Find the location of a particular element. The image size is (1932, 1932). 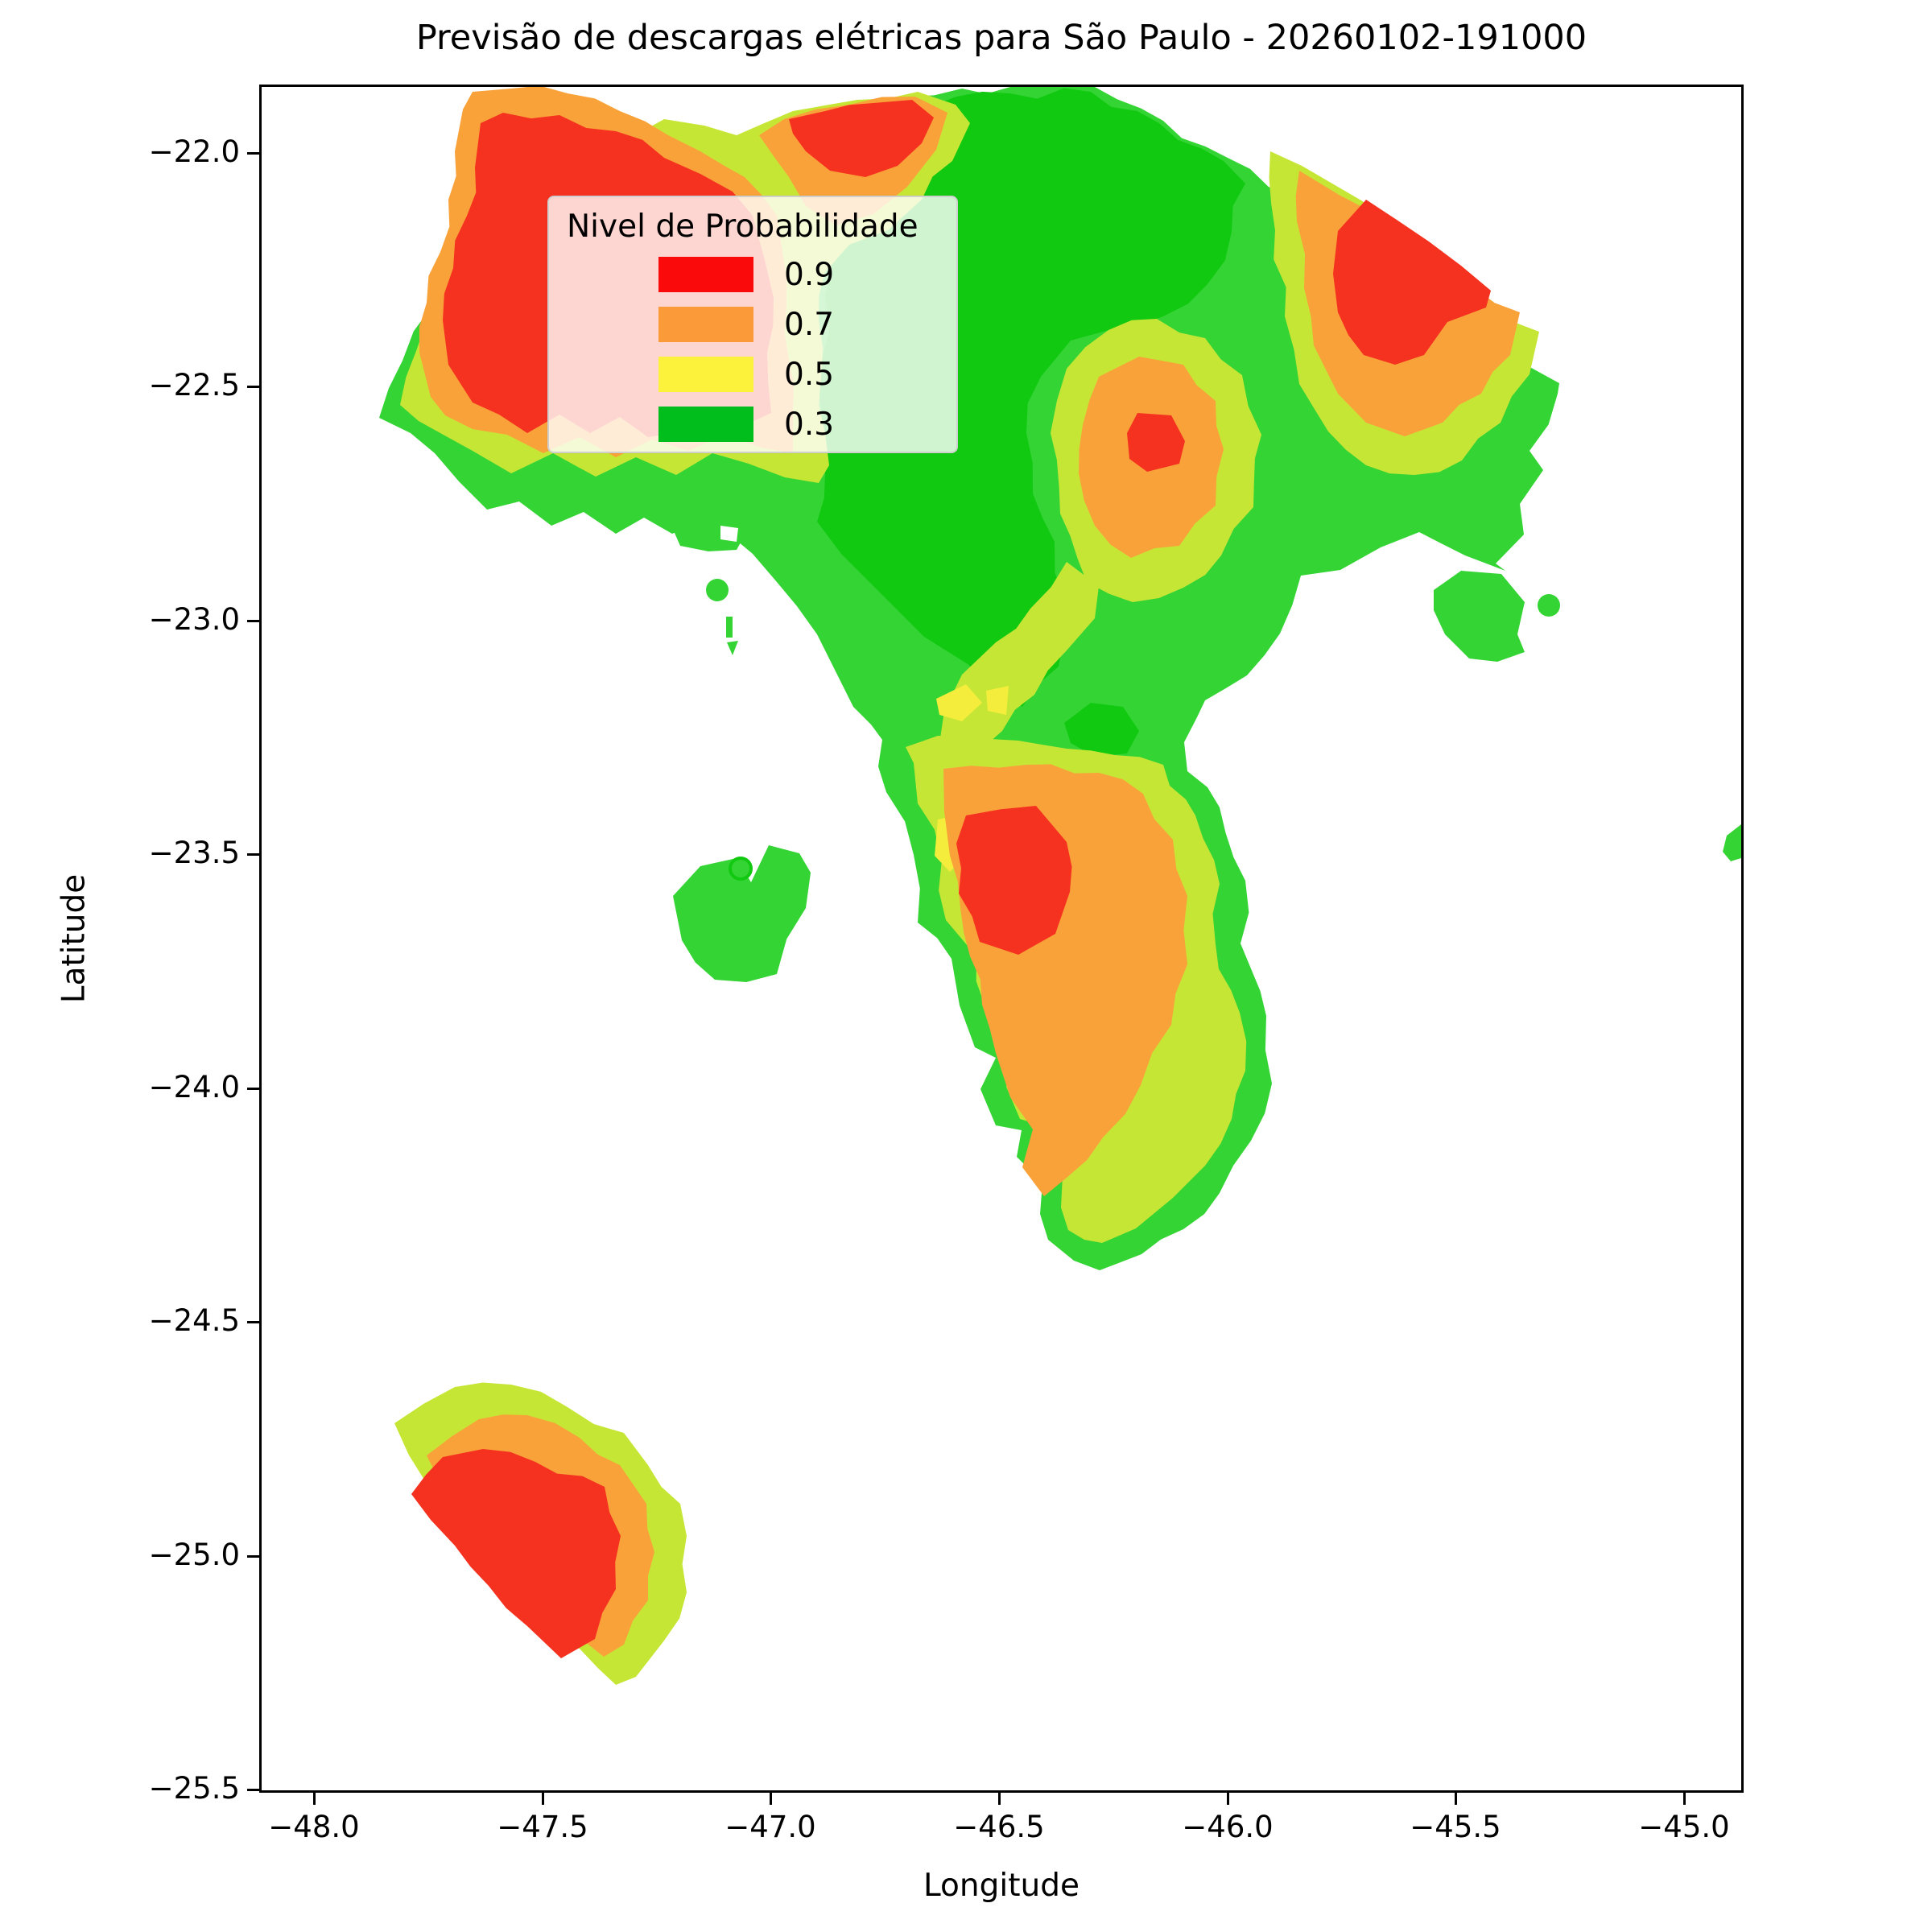

x-tick-label: −46.5 is located at coordinates (999, 1827).